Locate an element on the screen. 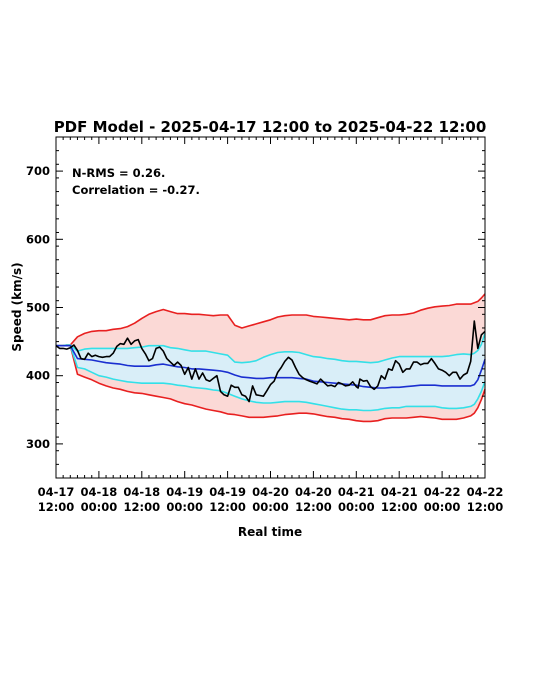 The image size is (540, 684). y-tick-label: 500 is located at coordinates (38, 308).